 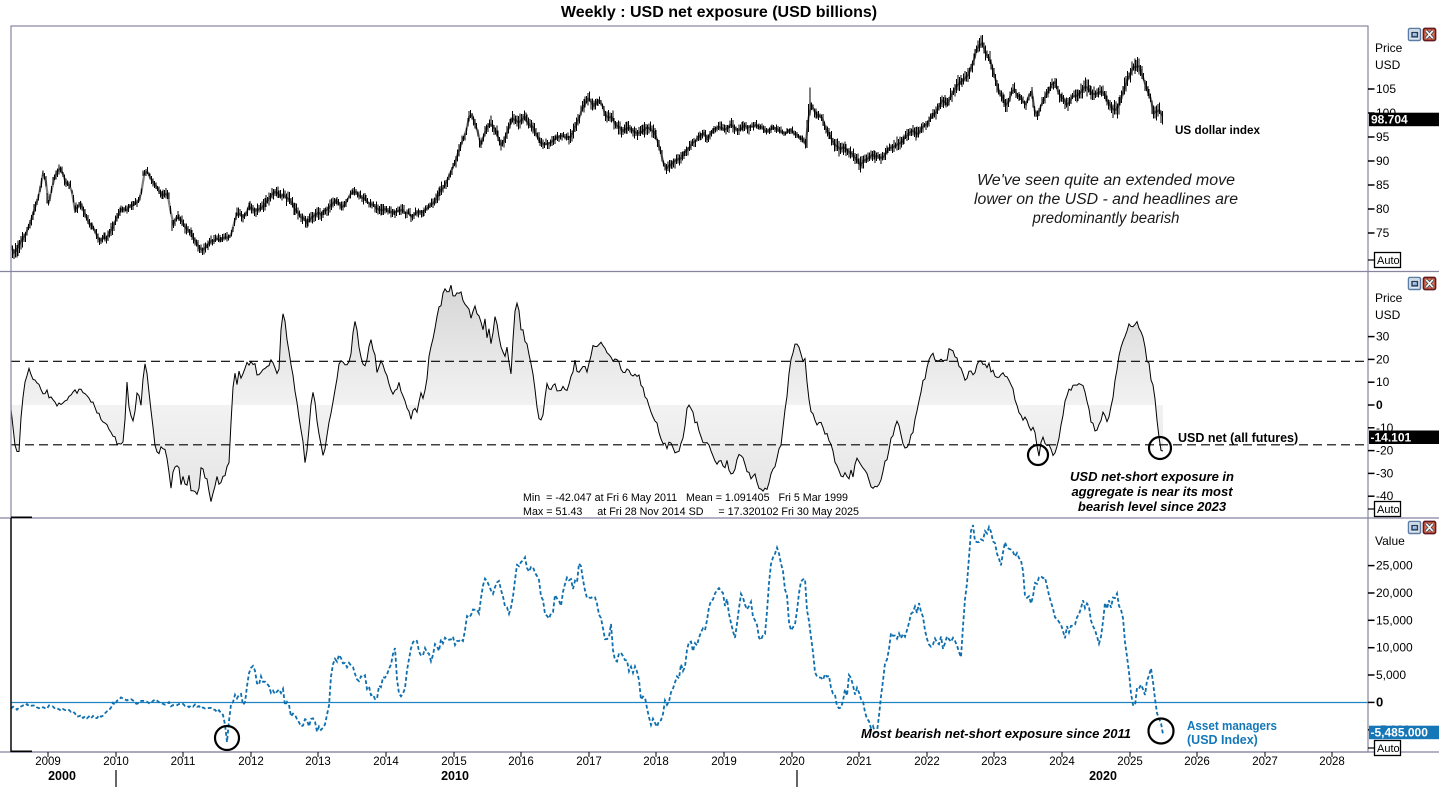 I want to click on svg-text: -40, so click(x=1385, y=496).